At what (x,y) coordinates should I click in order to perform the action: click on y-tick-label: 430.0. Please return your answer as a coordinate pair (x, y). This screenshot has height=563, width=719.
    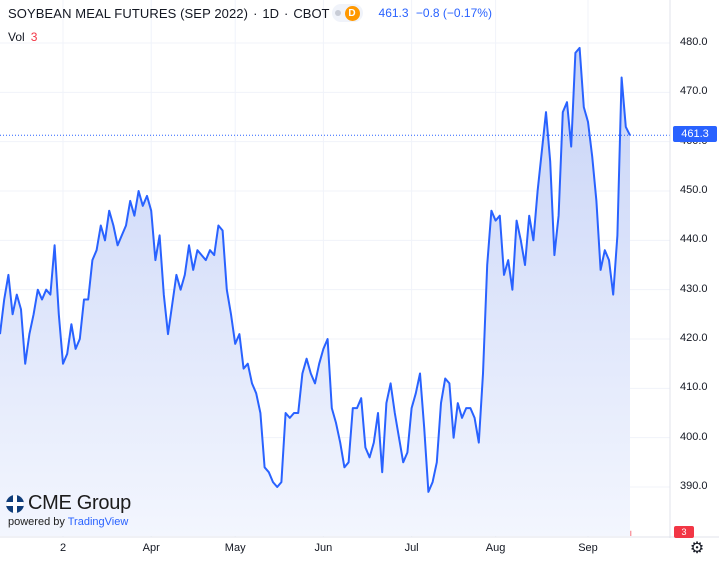
    Looking at the image, I should click on (694, 288).